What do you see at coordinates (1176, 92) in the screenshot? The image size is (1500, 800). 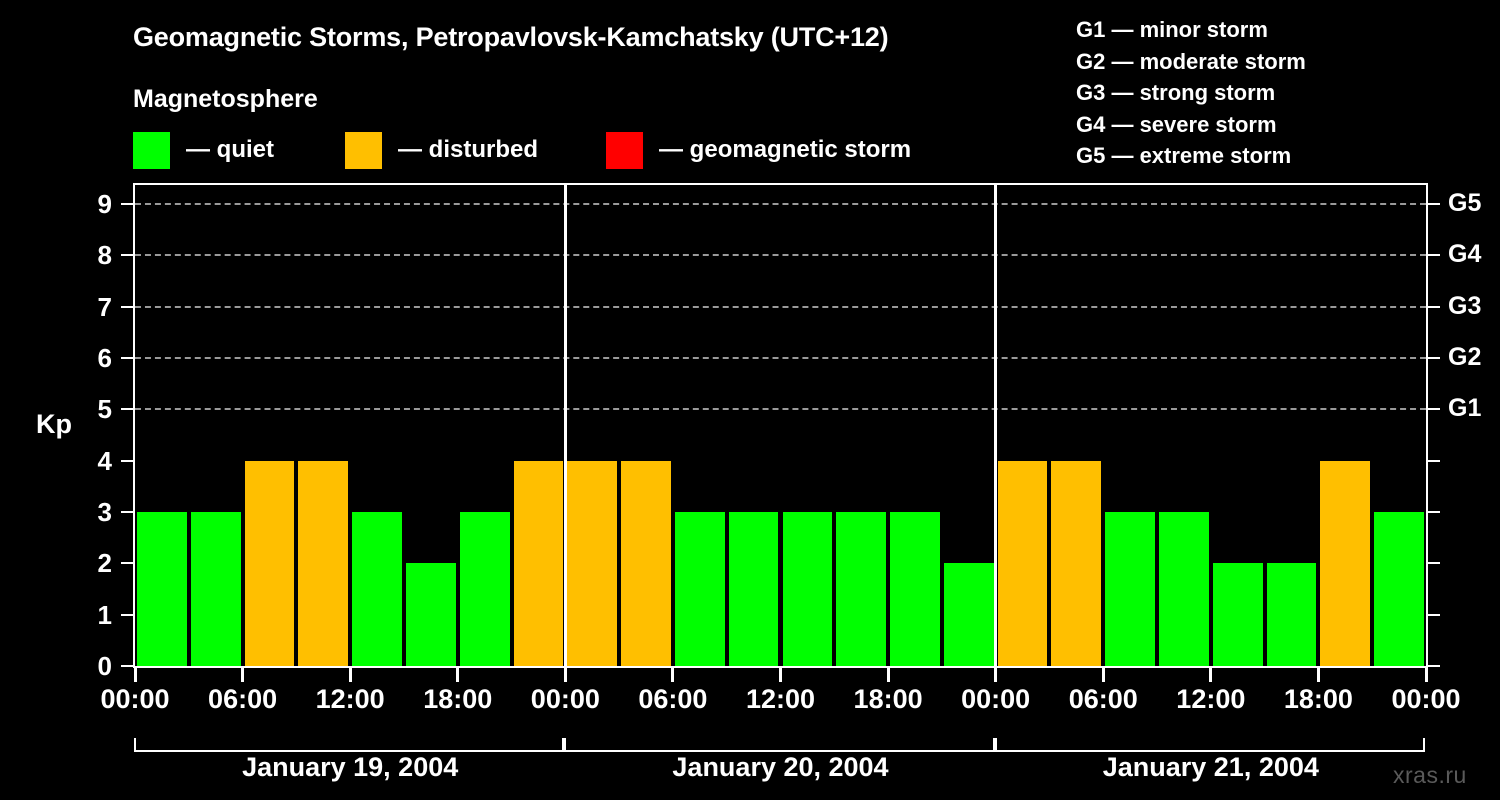 I see `g-scale-row: G3 — strong storm` at bounding box center [1176, 92].